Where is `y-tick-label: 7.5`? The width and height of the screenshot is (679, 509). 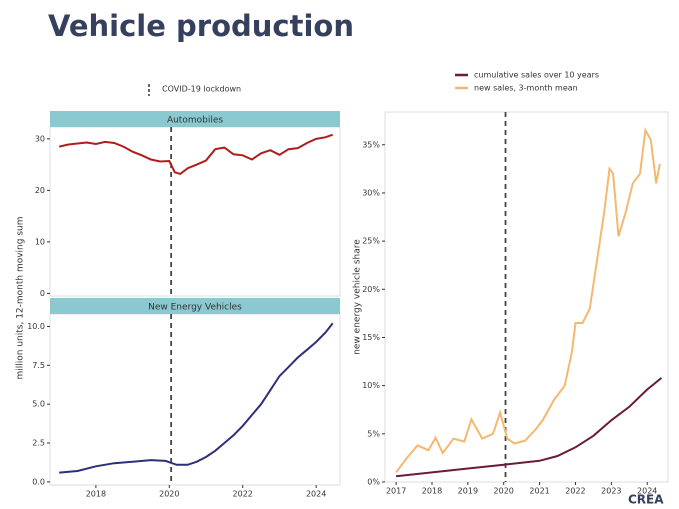
y-tick-label: 7.5 is located at coordinates (38, 365).